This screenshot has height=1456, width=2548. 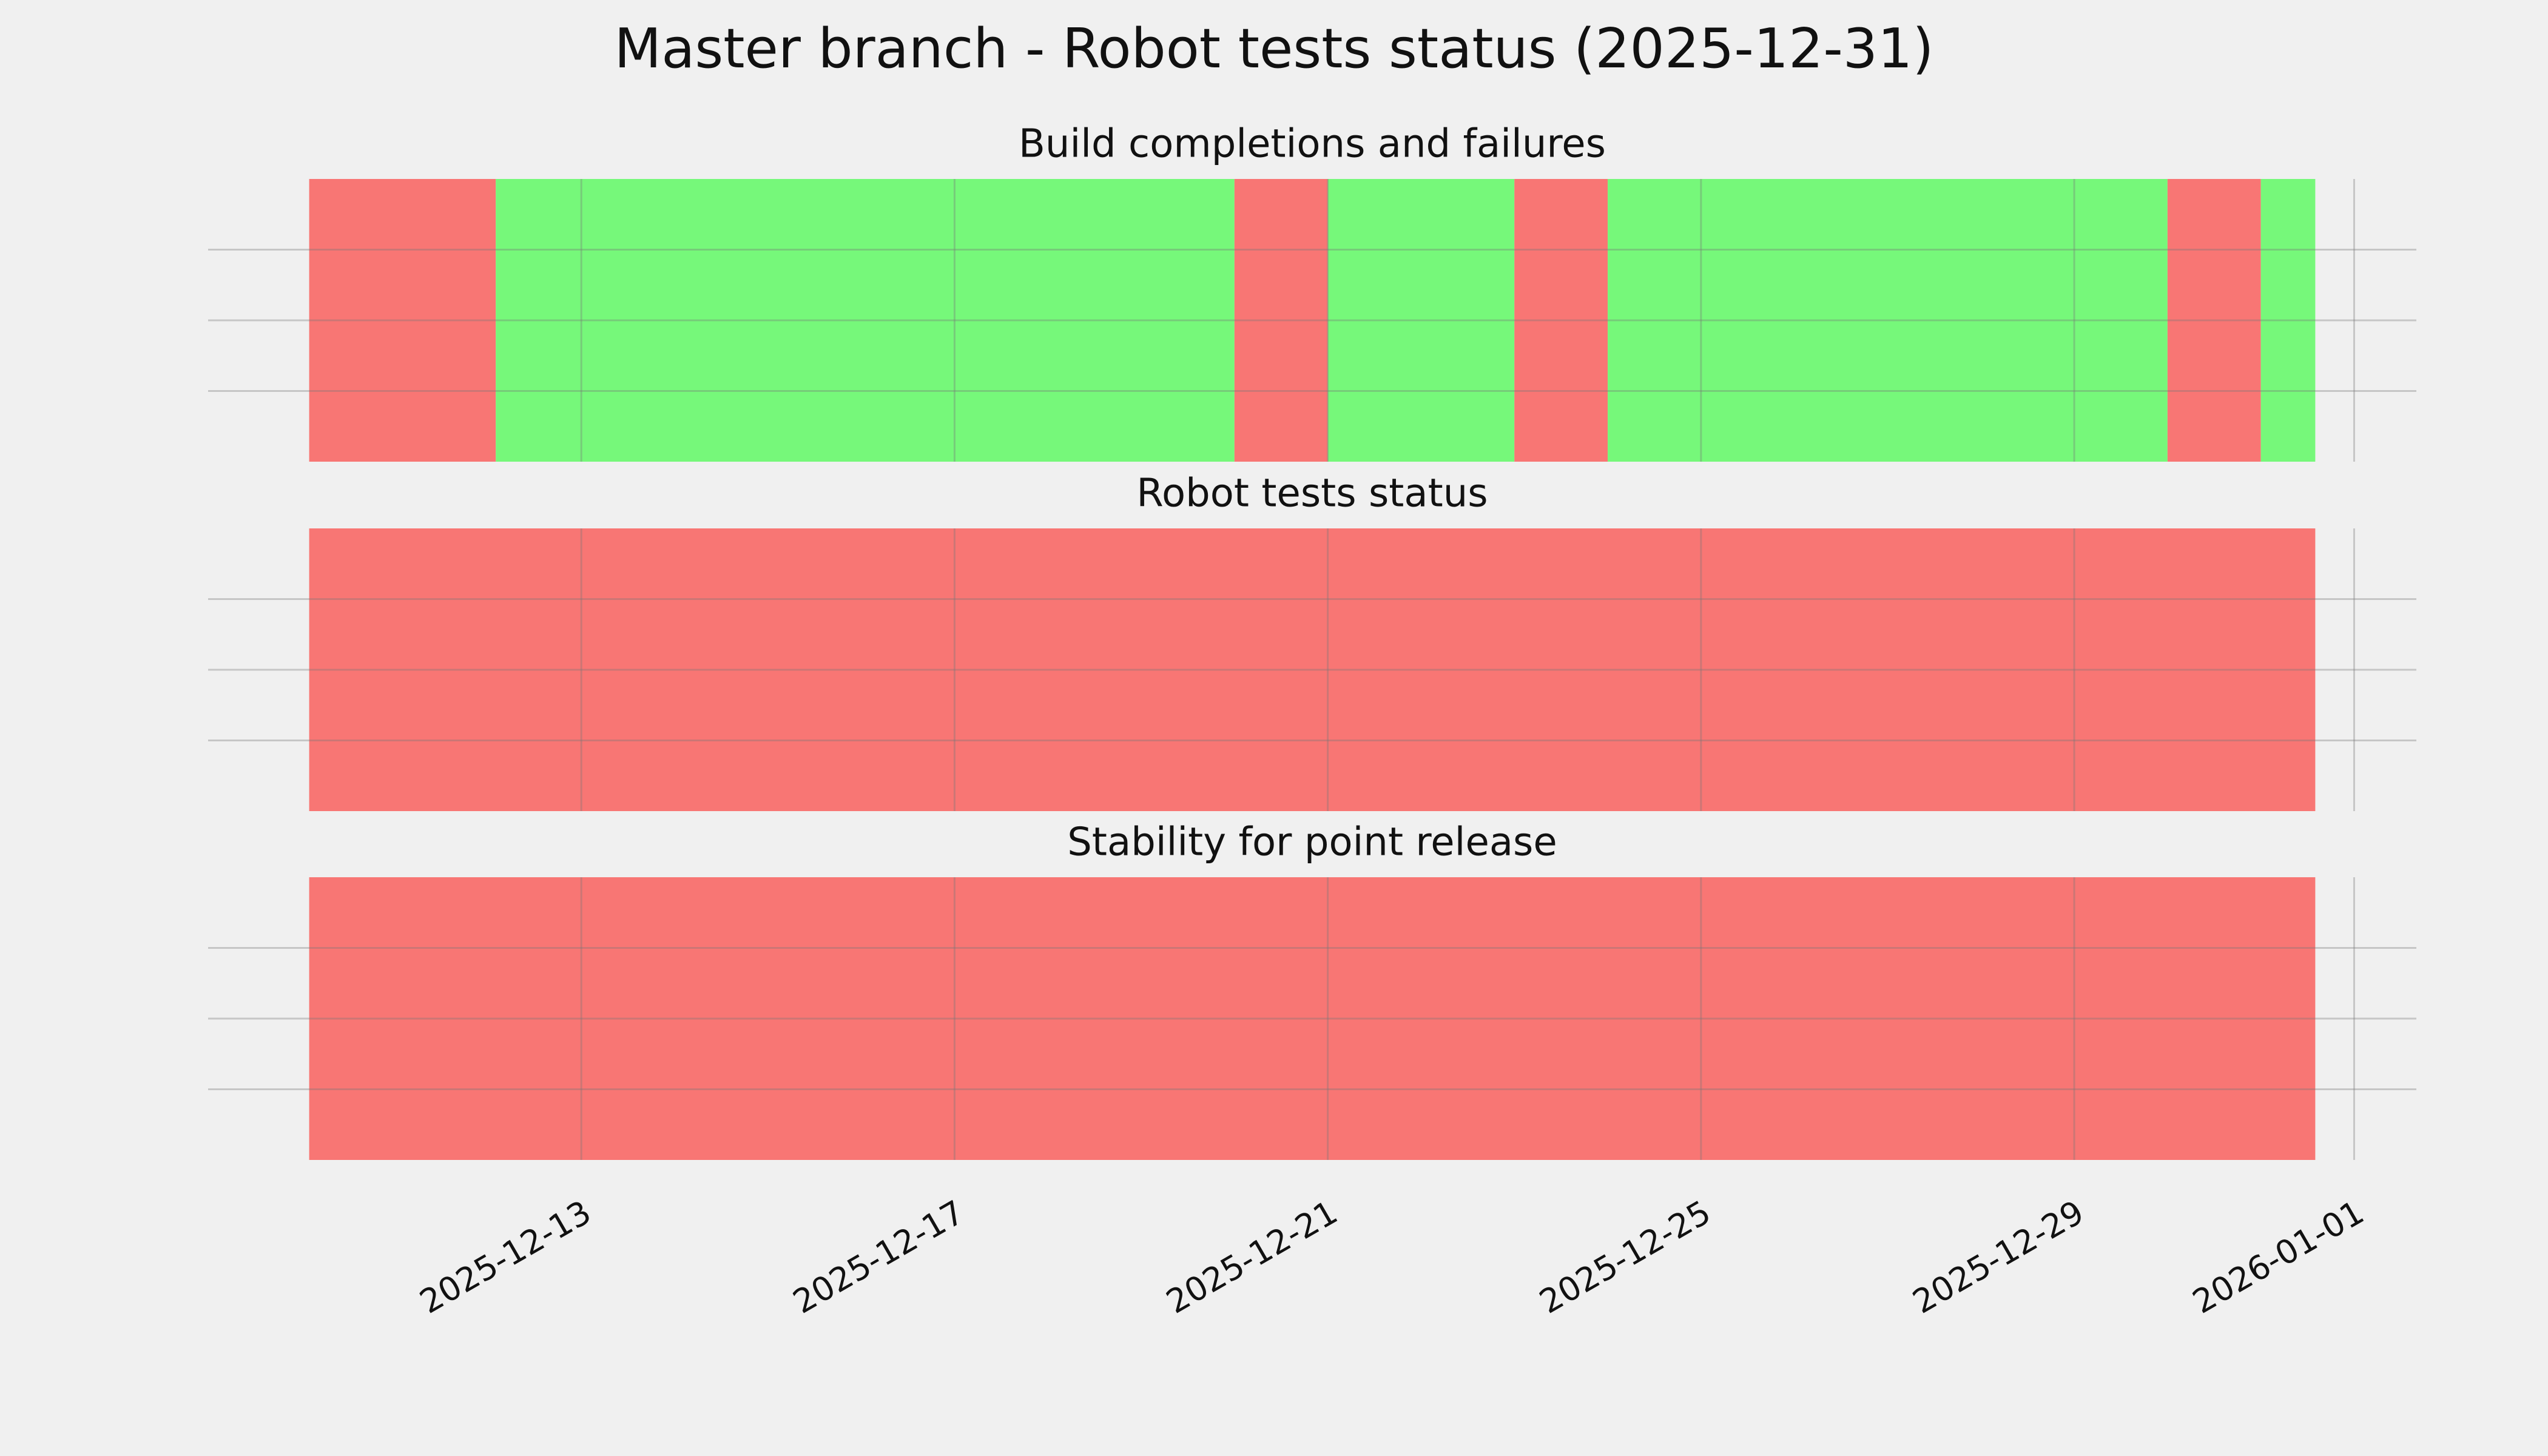 I want to click on panel-title: Stability for point release, so click(x=1312, y=842).